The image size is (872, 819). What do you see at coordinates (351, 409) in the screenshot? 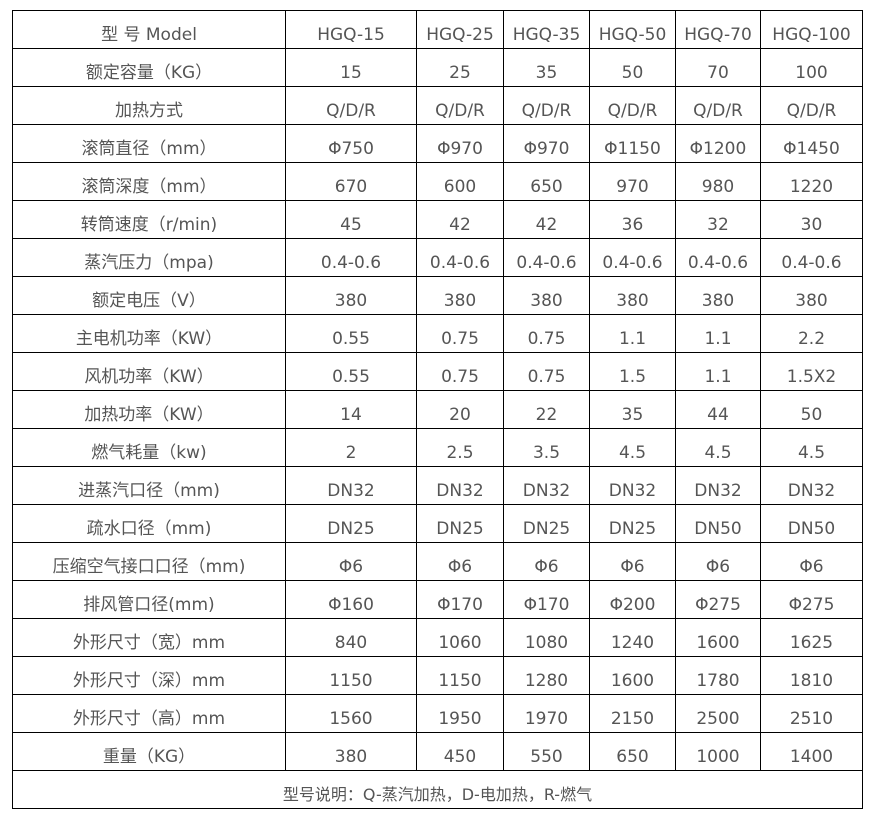
I see `spec-value: 14` at bounding box center [351, 409].